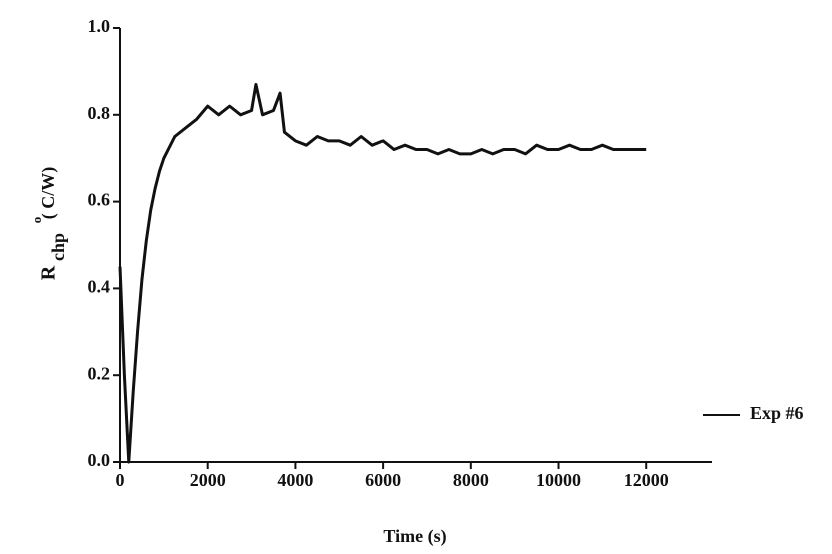  What do you see at coordinates (646, 480) in the screenshot?
I see `x-tick-label: 12000` at bounding box center [646, 480].